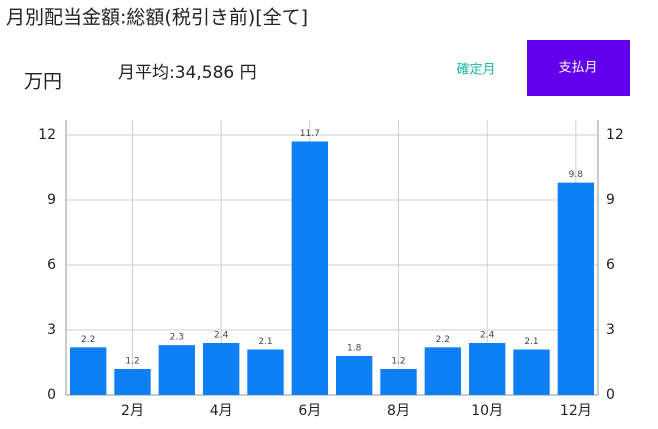 This screenshot has height=429, width=658. I want to click on x-tick-label: 12月, so click(576, 411).